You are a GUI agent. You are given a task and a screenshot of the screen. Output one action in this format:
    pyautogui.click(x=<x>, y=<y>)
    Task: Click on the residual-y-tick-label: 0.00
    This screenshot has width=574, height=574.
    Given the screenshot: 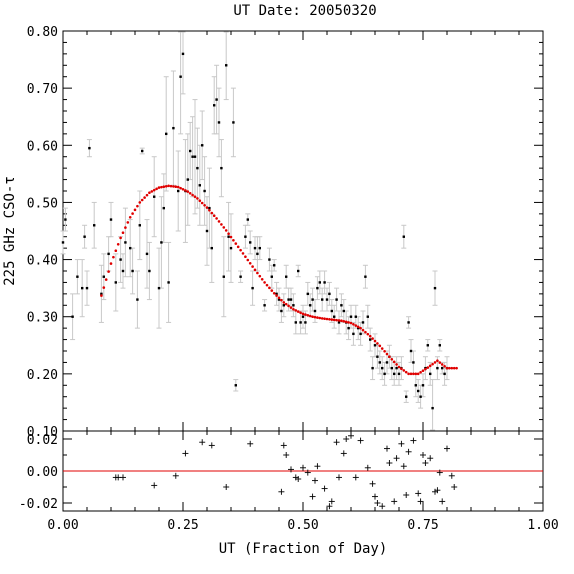 What is the action you would take?
    pyautogui.click(x=42, y=472)
    